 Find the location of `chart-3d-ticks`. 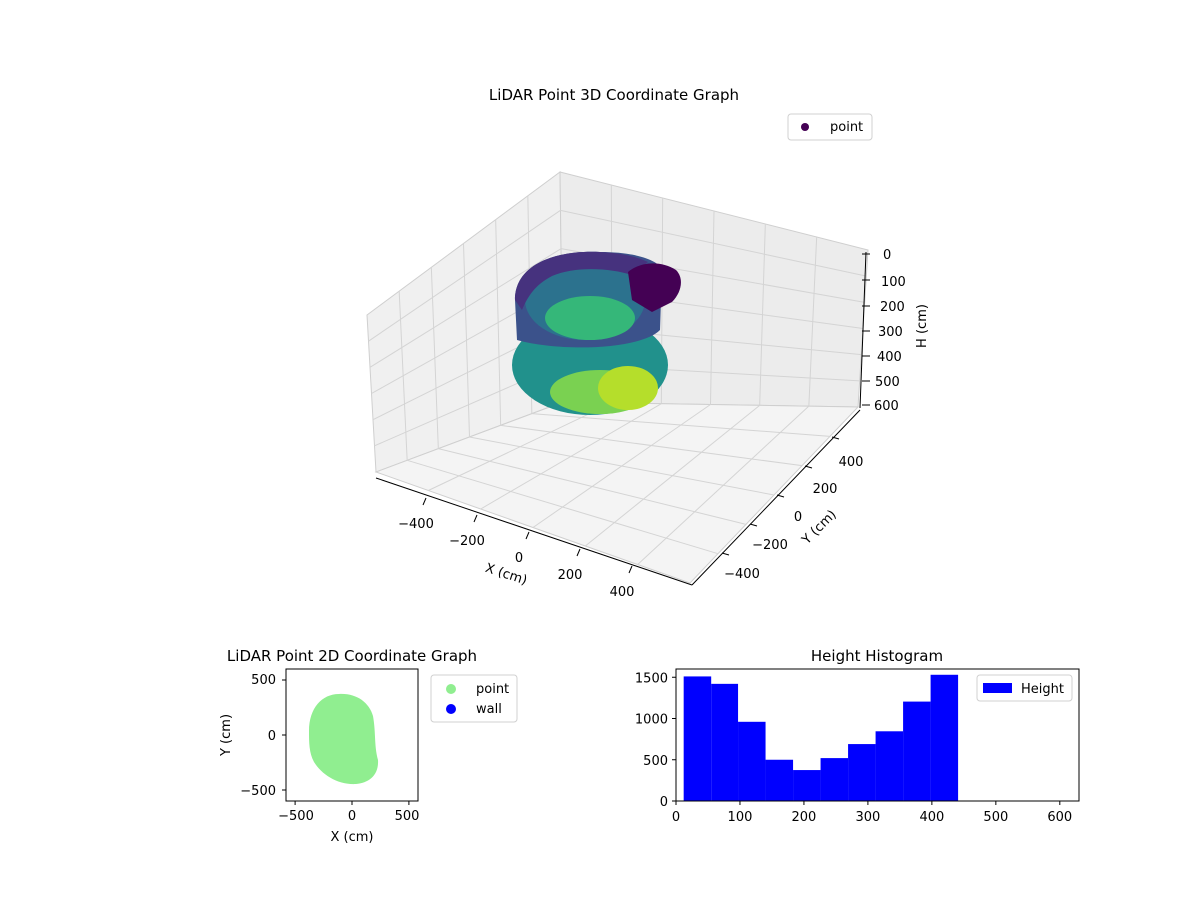

chart-3d-ticks is located at coordinates (646, 413).